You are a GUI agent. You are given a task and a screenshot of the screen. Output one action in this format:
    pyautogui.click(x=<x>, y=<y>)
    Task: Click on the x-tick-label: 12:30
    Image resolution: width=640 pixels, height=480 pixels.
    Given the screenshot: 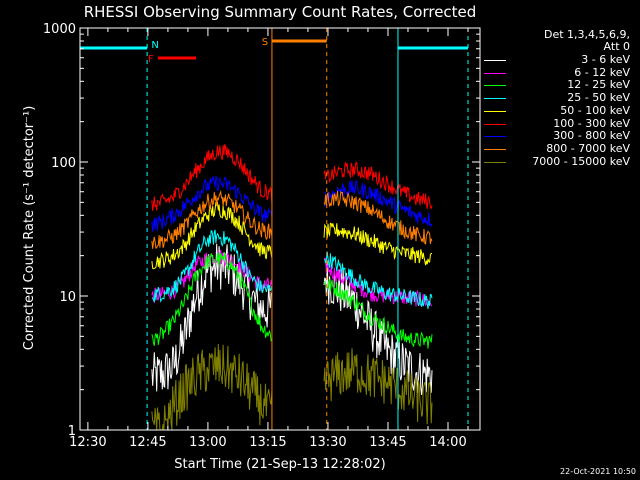 What is the action you would take?
    pyautogui.click(x=87, y=442)
    